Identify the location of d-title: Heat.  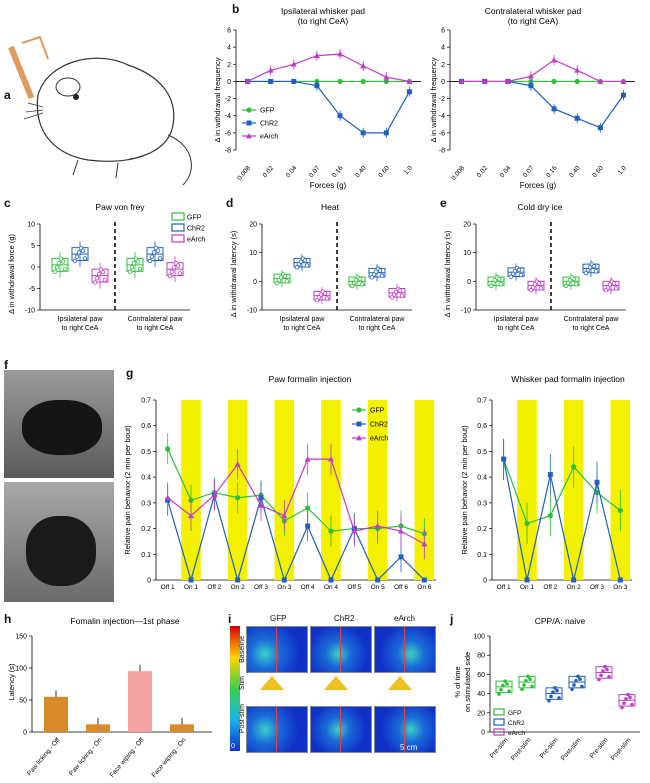
(330, 207).